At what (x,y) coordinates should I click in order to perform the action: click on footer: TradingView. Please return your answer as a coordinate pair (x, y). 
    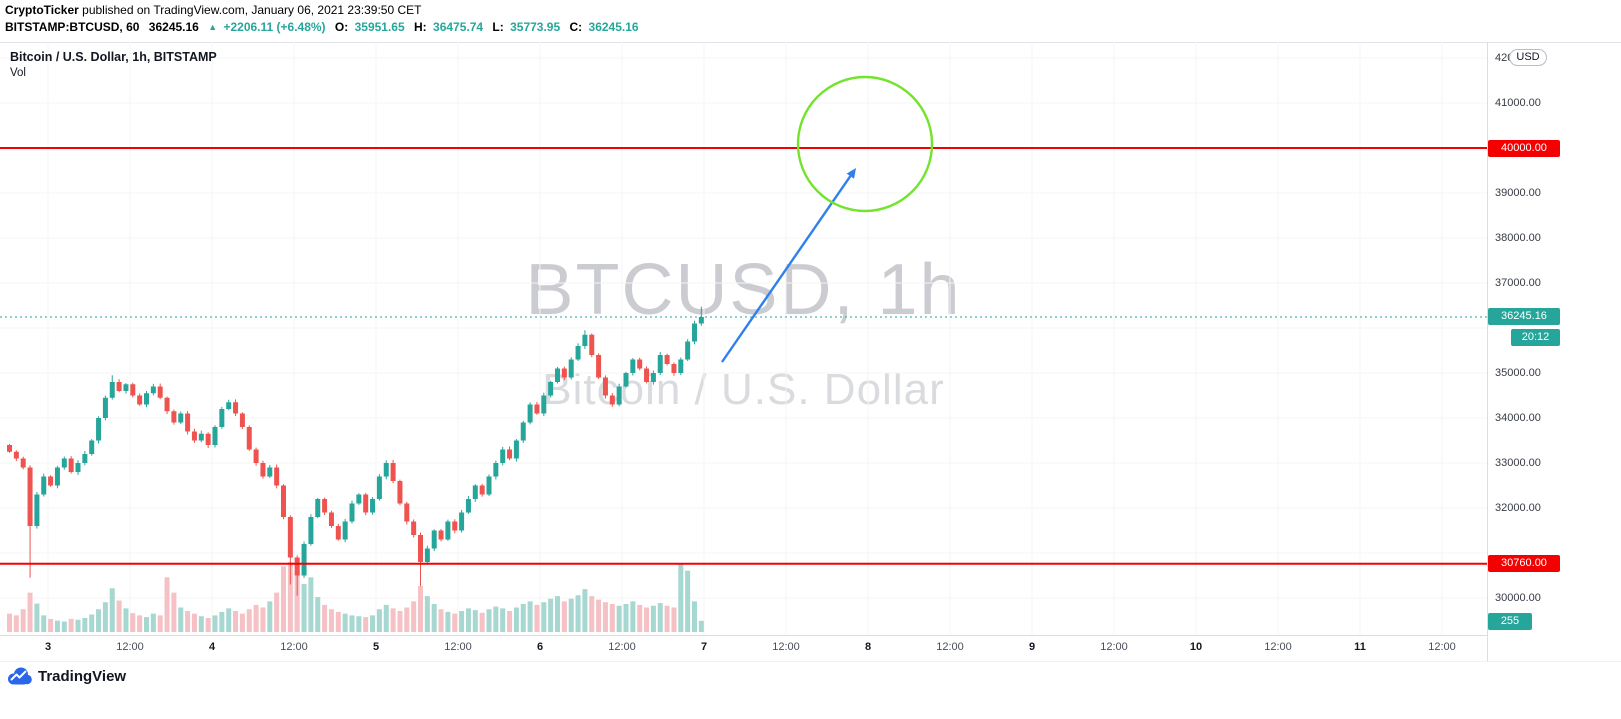
    Looking at the image, I should click on (66, 676).